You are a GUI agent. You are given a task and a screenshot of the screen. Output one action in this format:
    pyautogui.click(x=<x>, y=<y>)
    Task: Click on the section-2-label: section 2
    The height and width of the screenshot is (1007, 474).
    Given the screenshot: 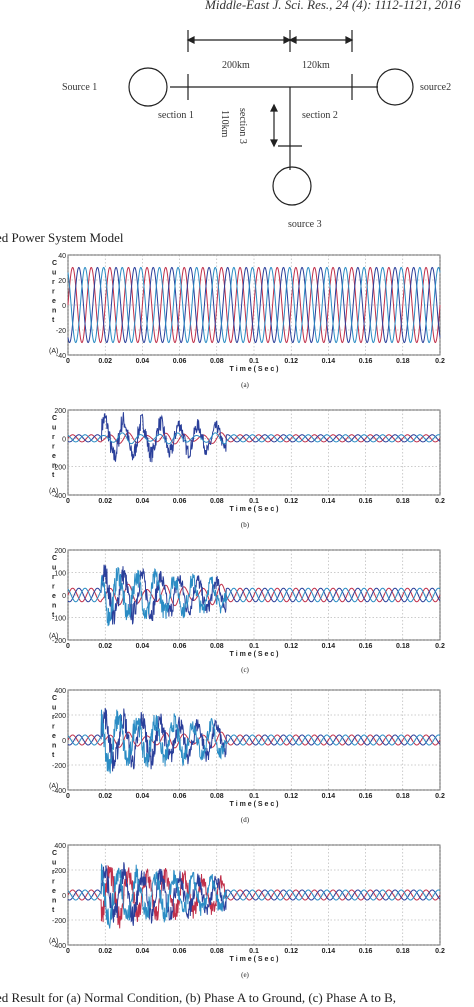 What is the action you would take?
    pyautogui.click(x=320, y=115)
    